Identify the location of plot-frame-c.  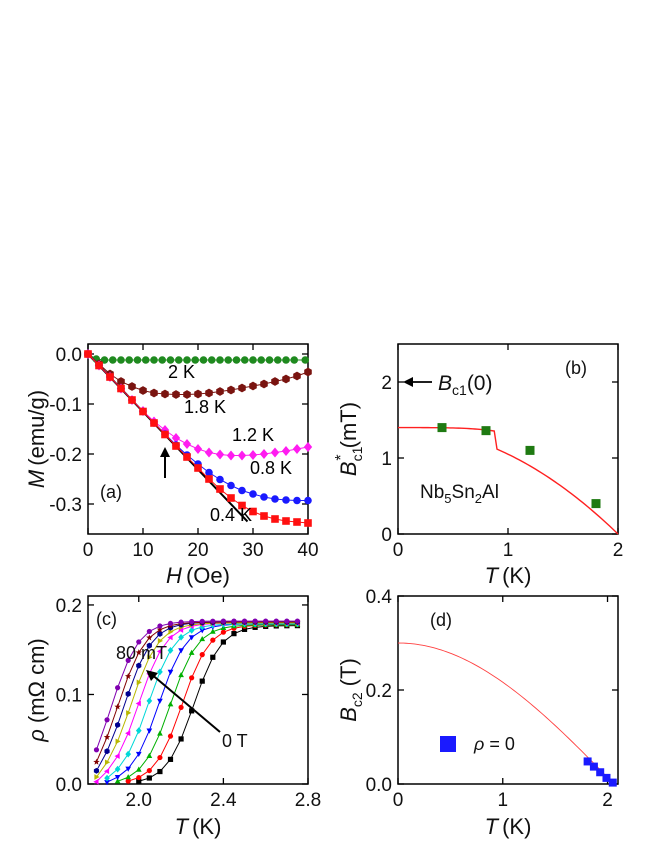
(198, 690).